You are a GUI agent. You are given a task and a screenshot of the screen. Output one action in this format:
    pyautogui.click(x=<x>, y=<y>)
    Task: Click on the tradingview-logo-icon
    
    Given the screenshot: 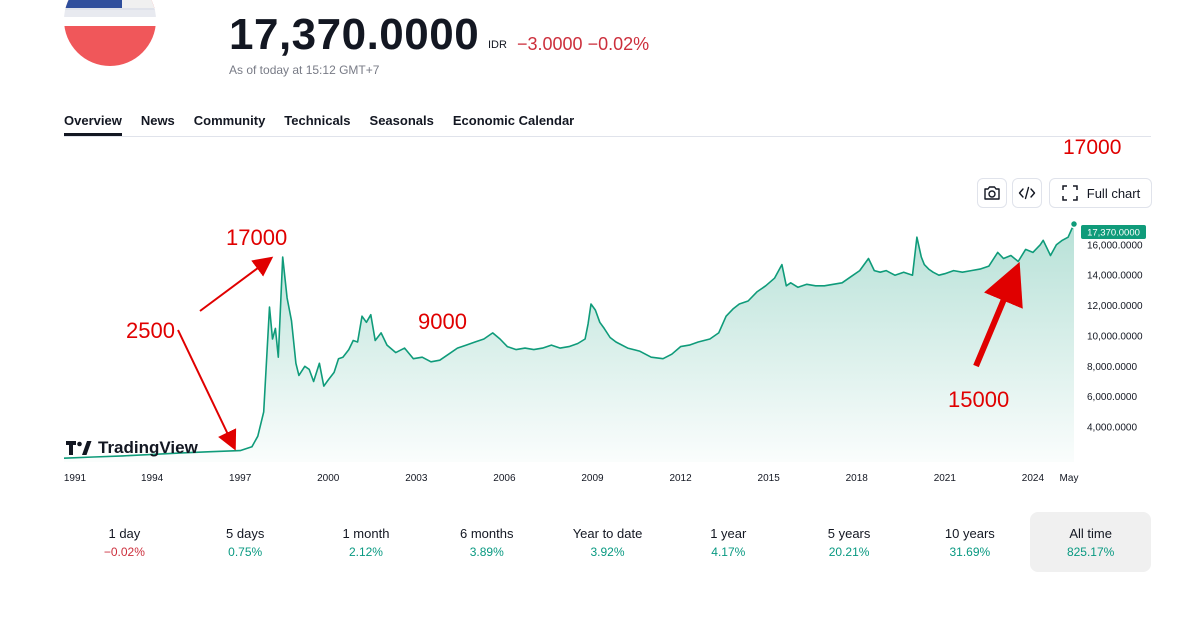 What is the action you would take?
    pyautogui.click(x=79, y=448)
    